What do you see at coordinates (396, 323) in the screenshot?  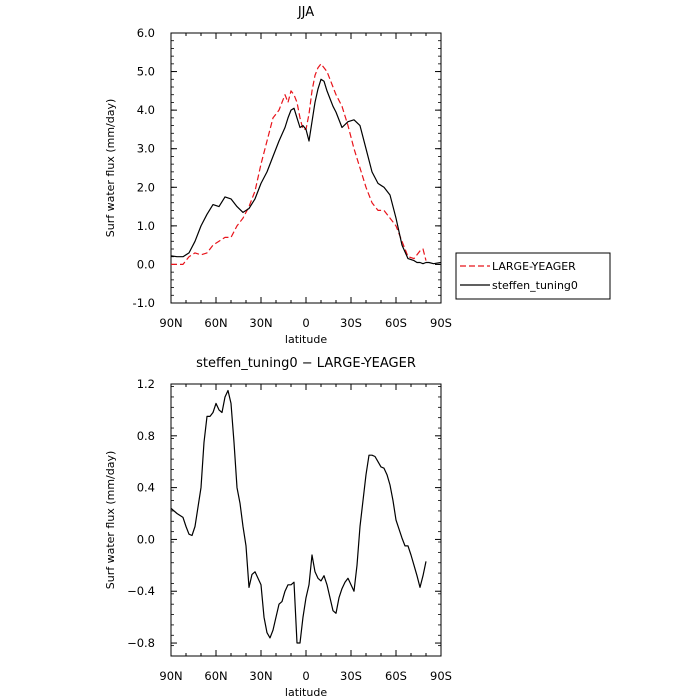 I see `panel1-x-tick-label: 60S` at bounding box center [396, 323].